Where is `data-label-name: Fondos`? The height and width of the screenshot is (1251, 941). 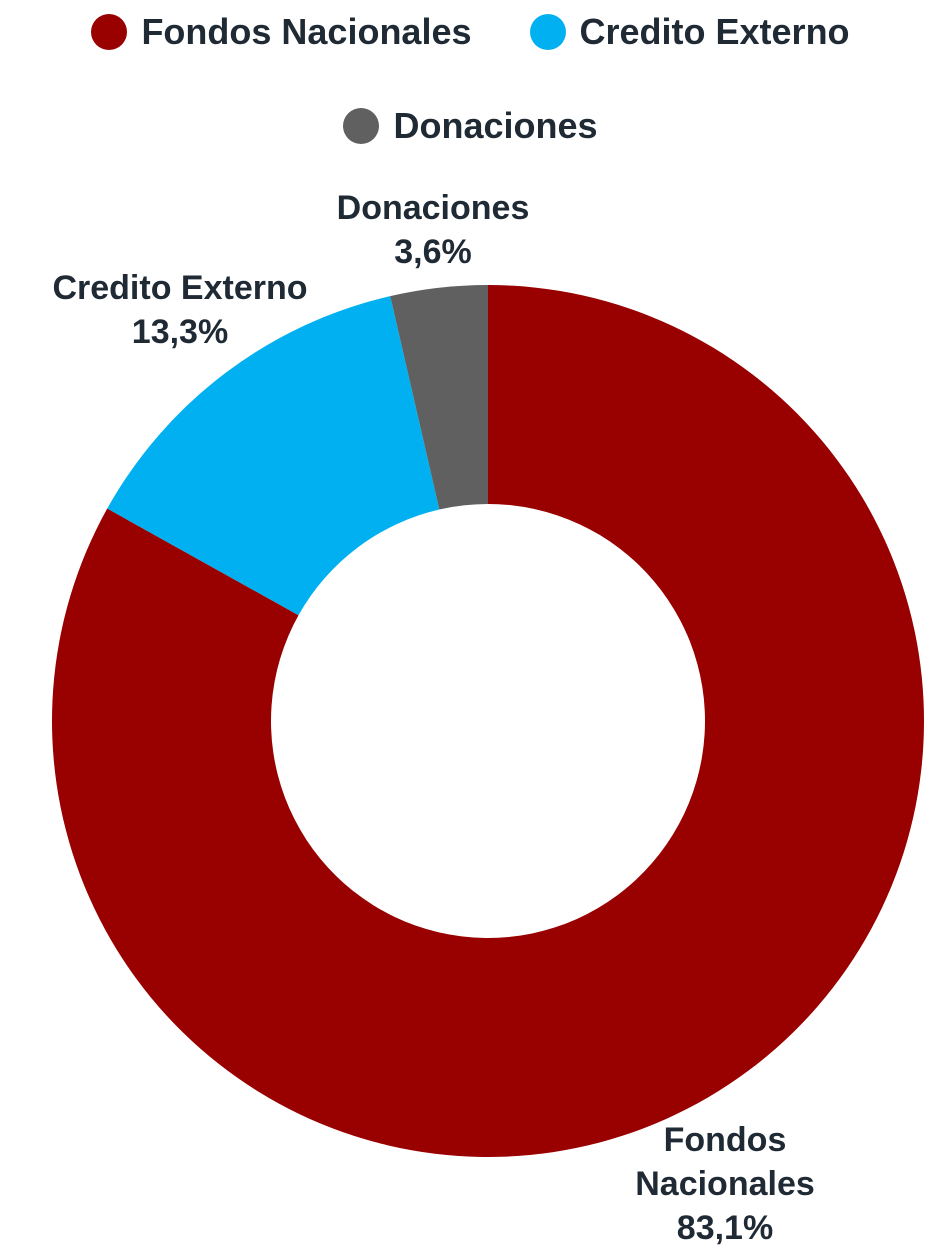 data-label-name: Fondos is located at coordinates (725, 1140).